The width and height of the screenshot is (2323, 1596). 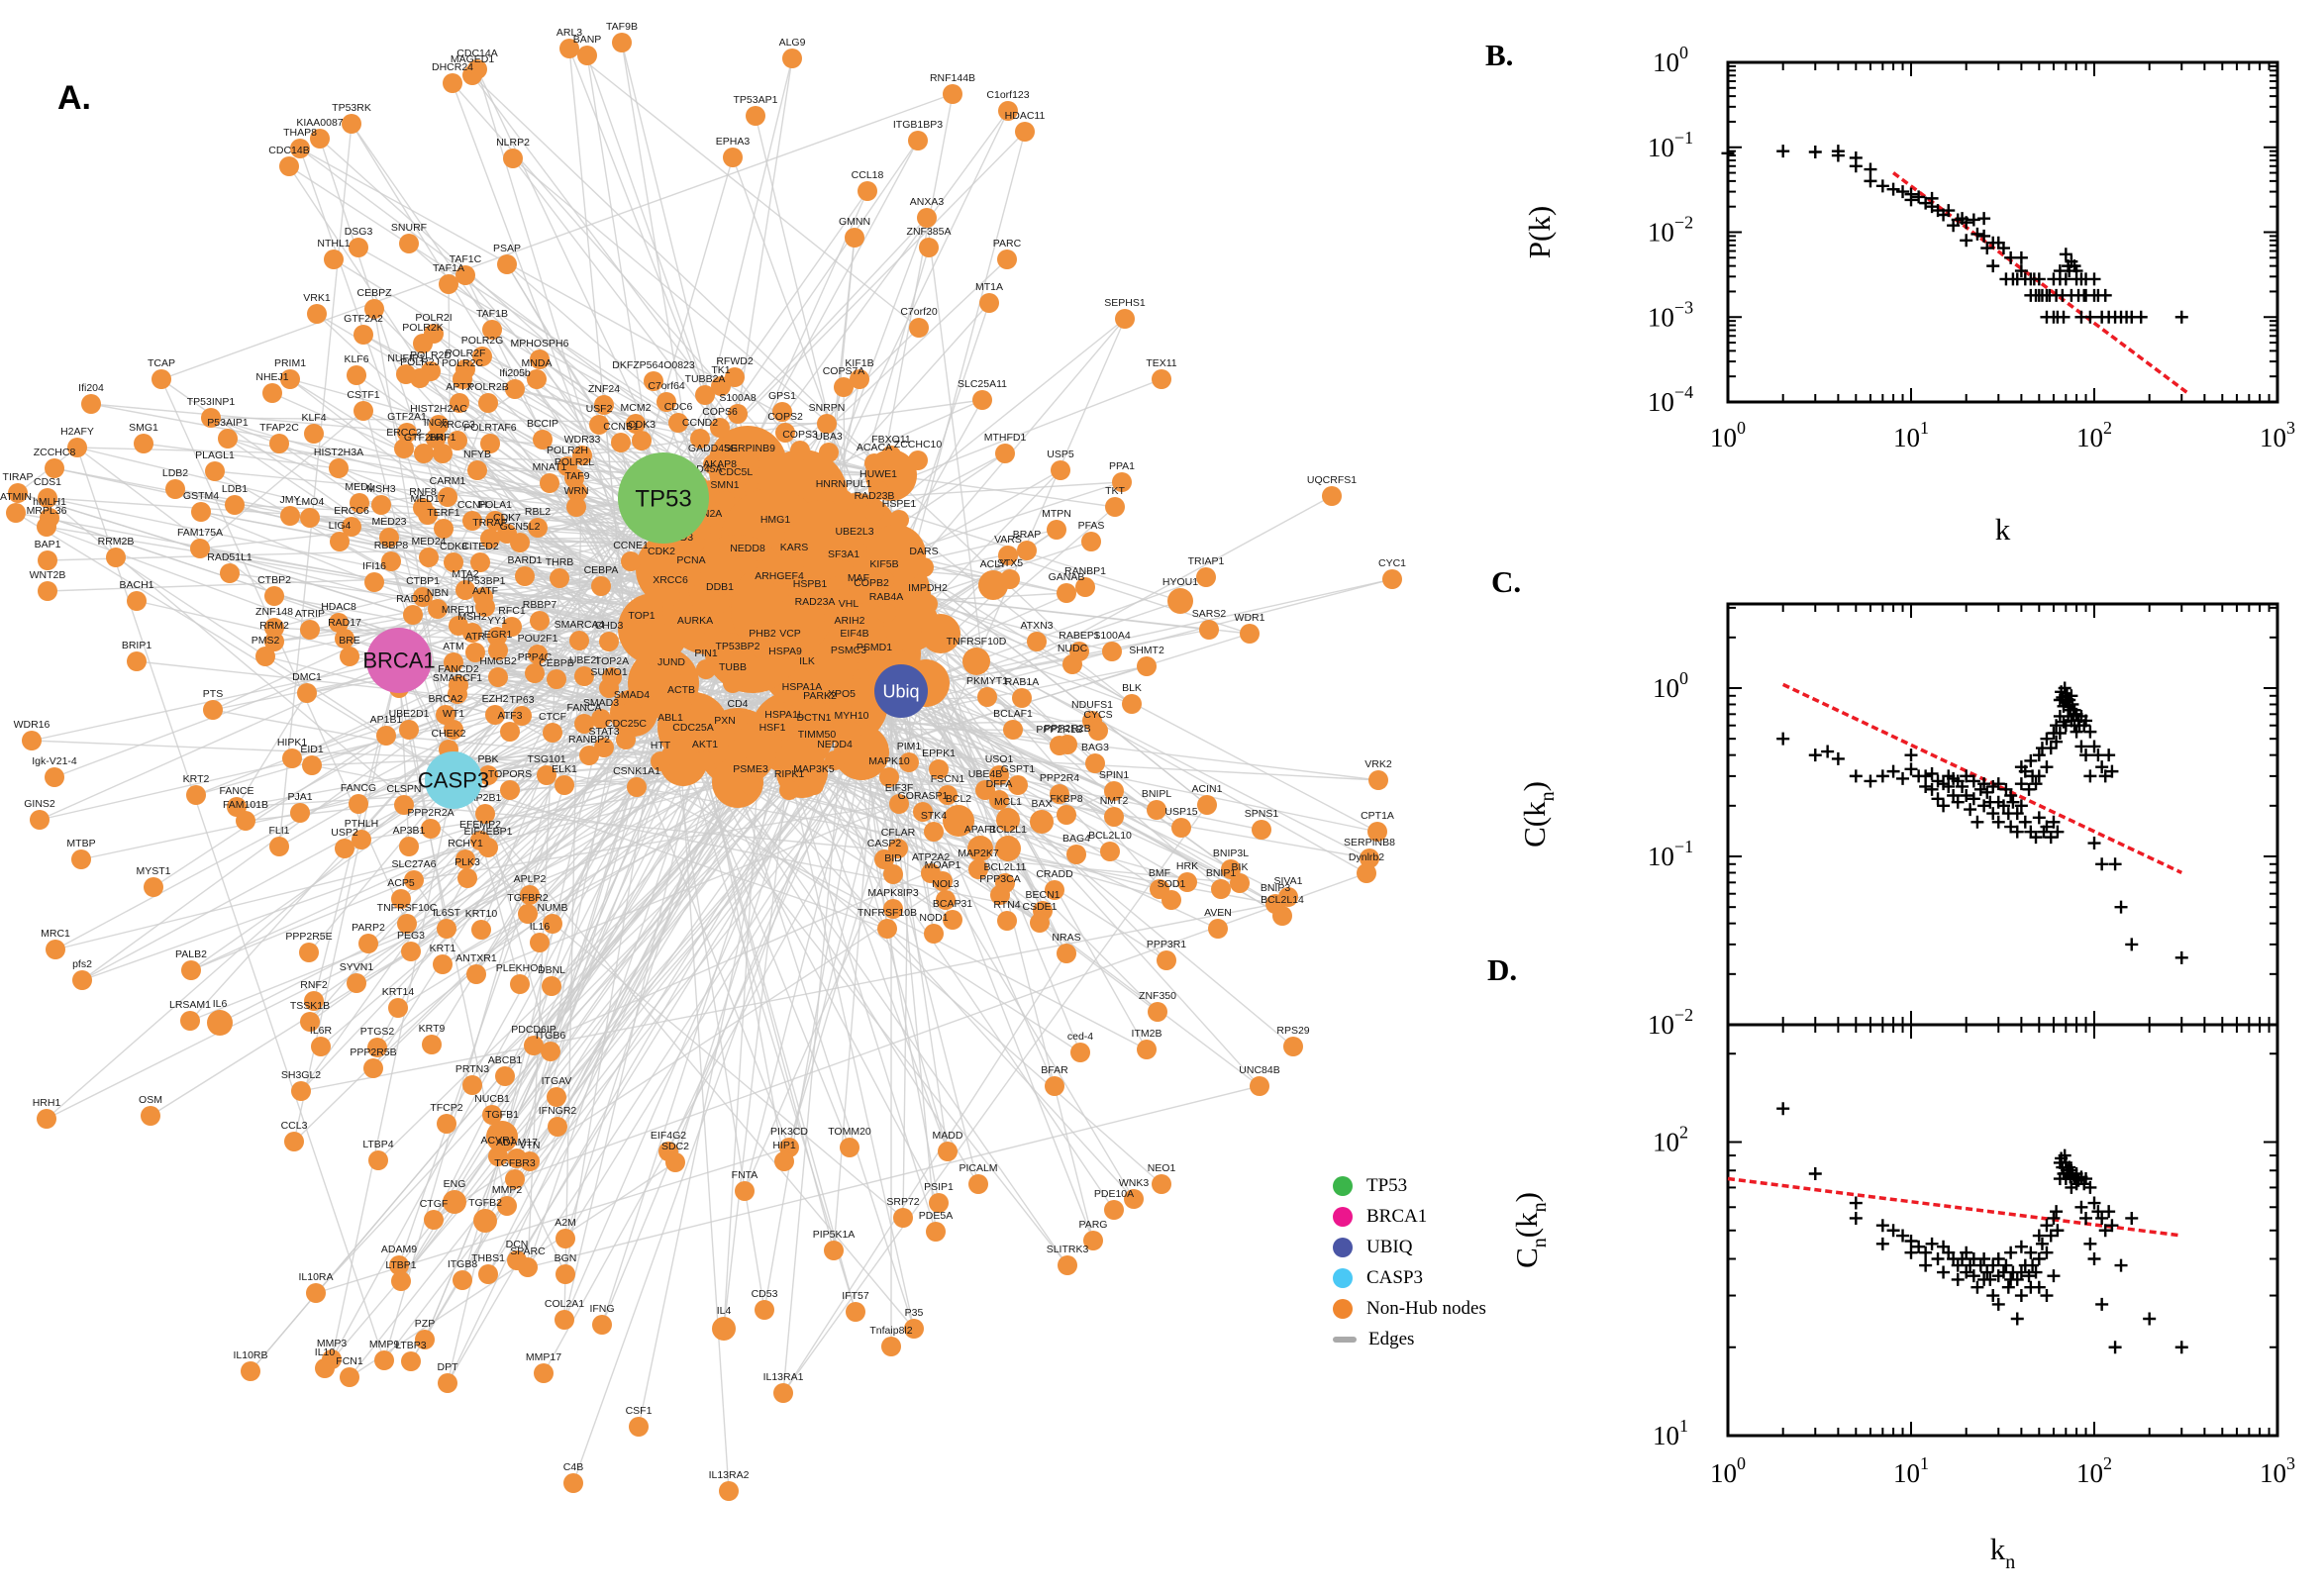 I want to click on axis-tick-label: 10², so click(x=2094, y=1470).